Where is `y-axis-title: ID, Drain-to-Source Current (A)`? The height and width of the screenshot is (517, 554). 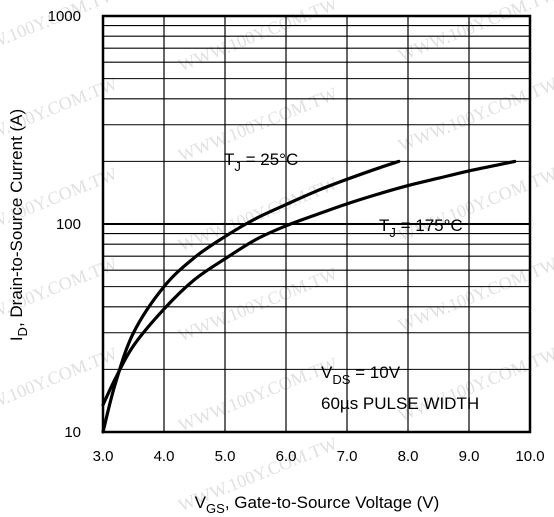 y-axis-title: ID, Drain-to-Source Current (A) is located at coordinates (18, 225).